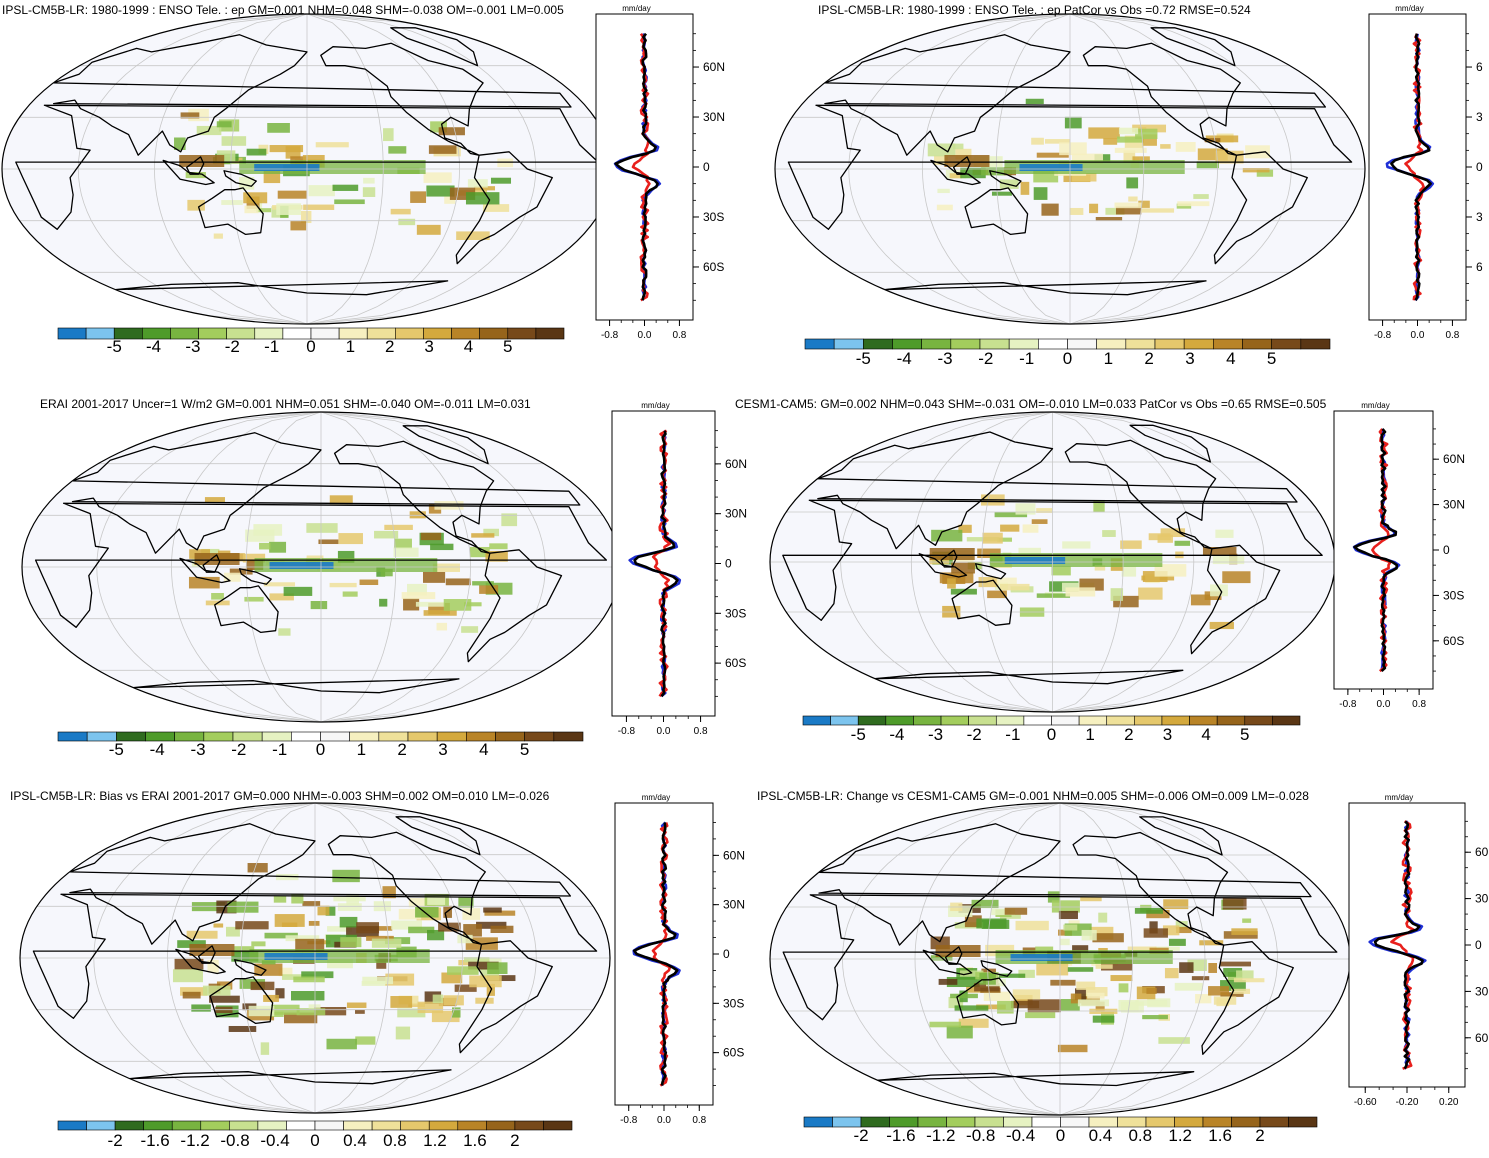  Describe the element at coordinates (116, 749) in the screenshot. I see `colorbar-tick-label: -5` at that location.